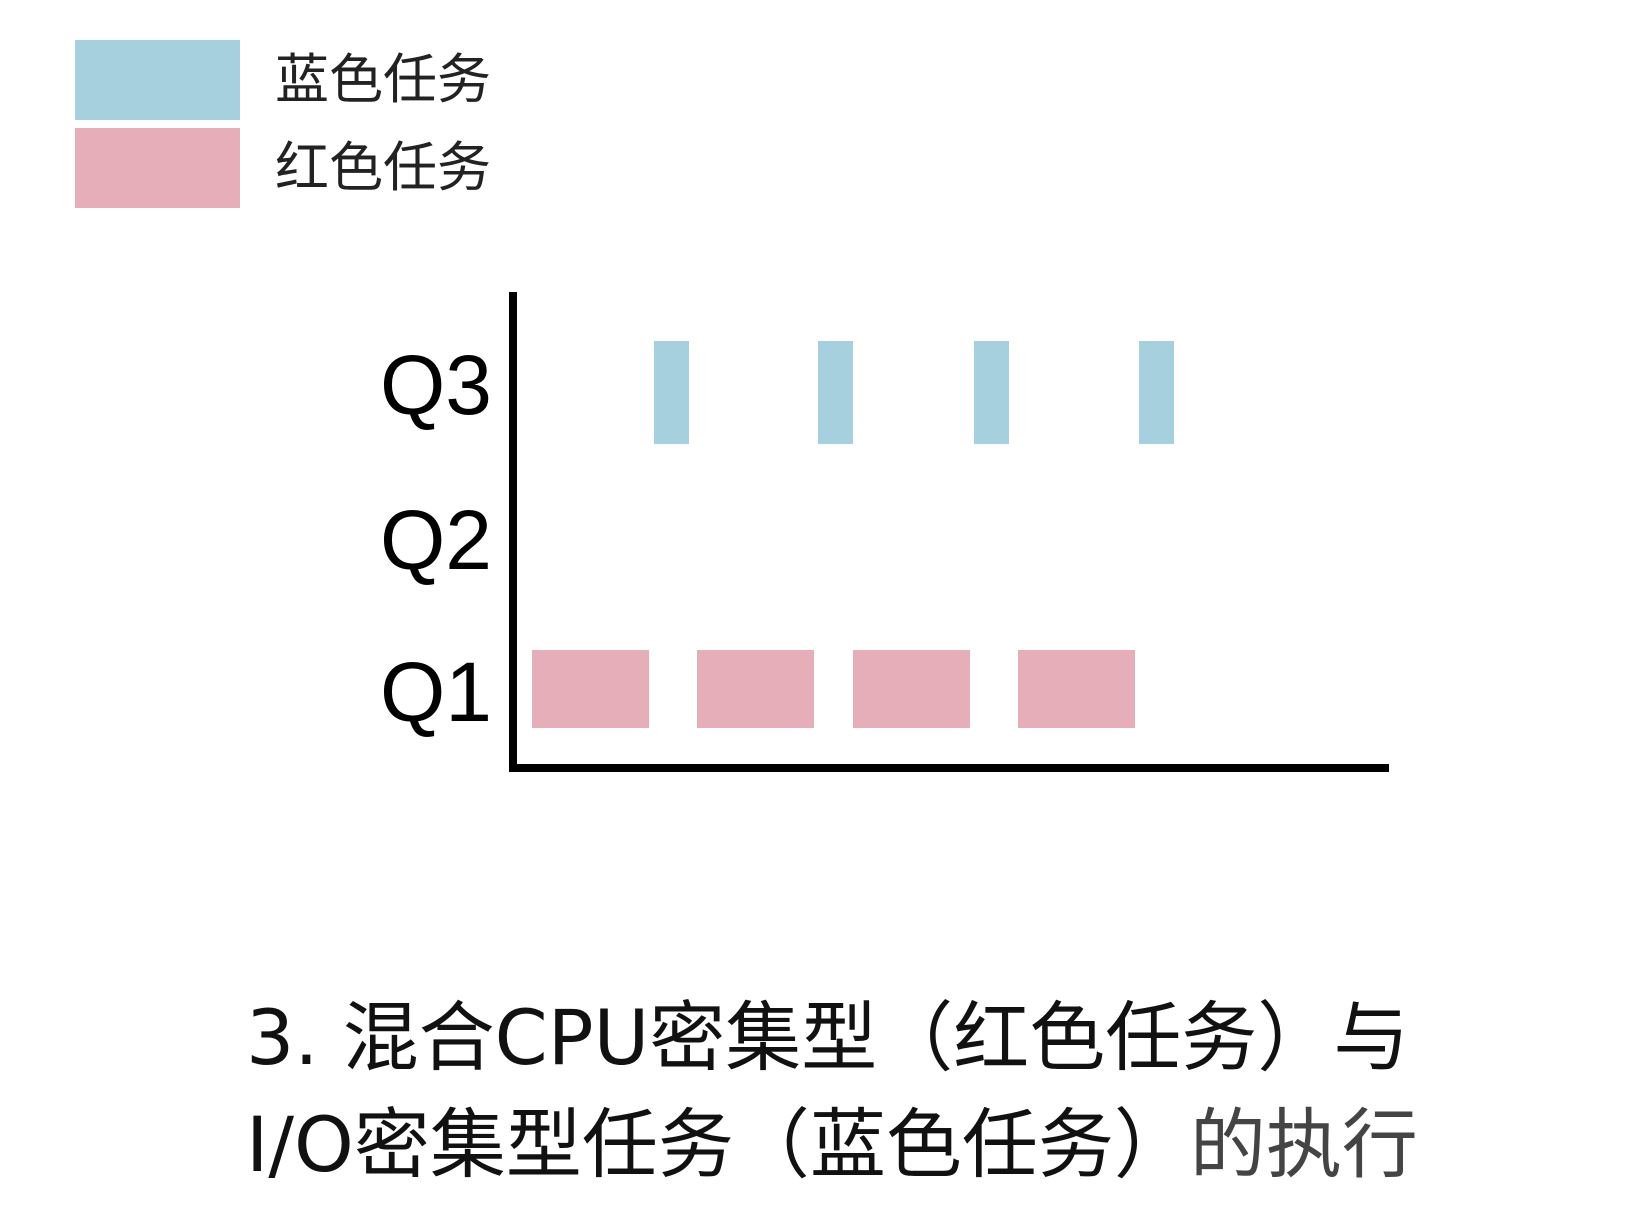  Describe the element at coordinates (949, 768) in the screenshot. I see `x-axis` at that location.